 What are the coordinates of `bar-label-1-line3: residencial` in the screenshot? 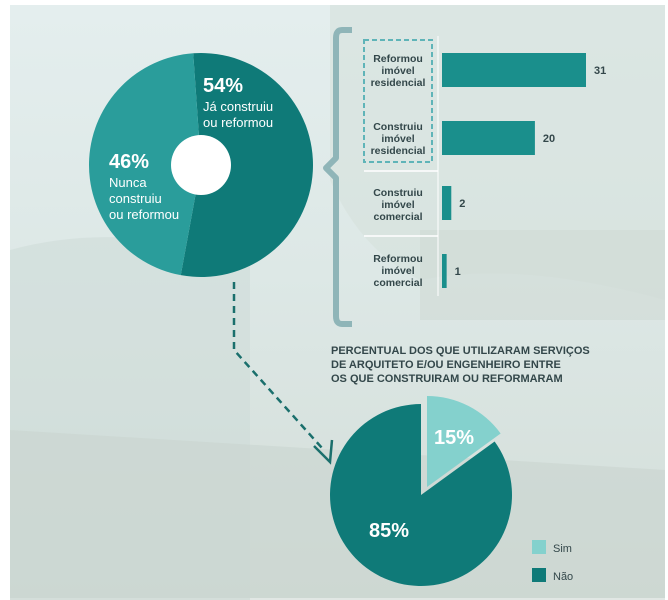 It's located at (398, 83).